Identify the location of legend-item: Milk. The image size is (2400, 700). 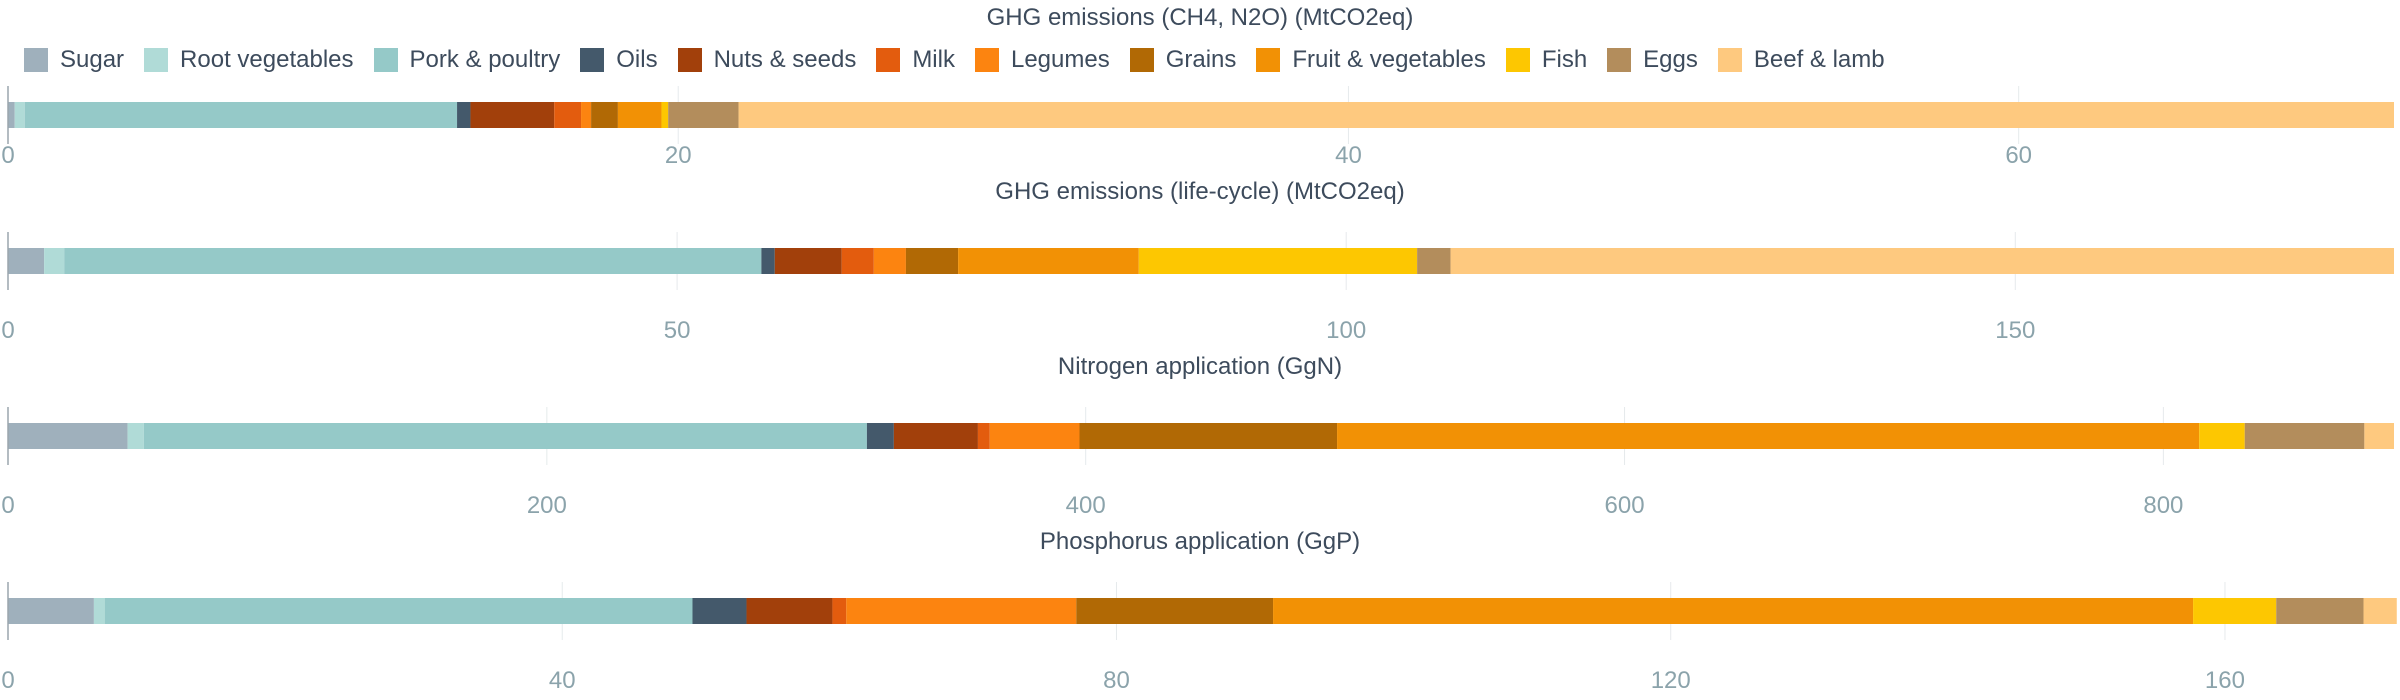
(915, 60).